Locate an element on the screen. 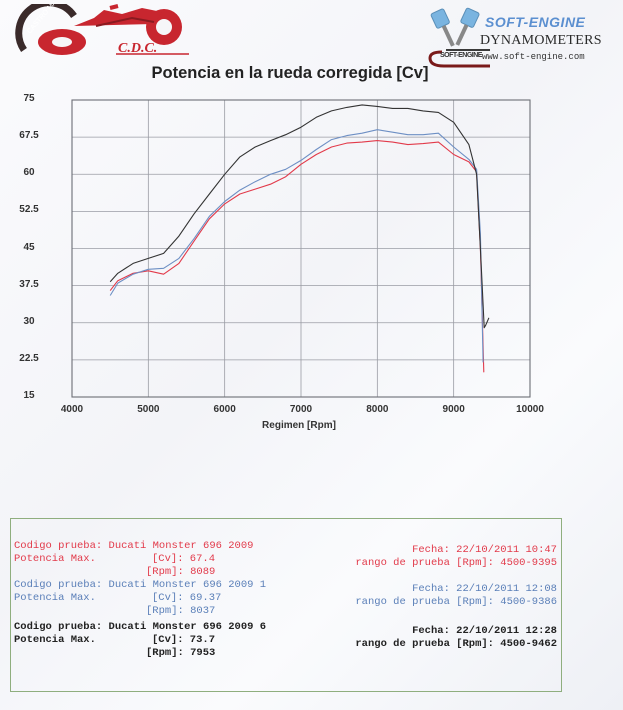 Image resolution: width=623 pixels, height=710 pixels. x-tick-label: 4000 is located at coordinates (72, 409).